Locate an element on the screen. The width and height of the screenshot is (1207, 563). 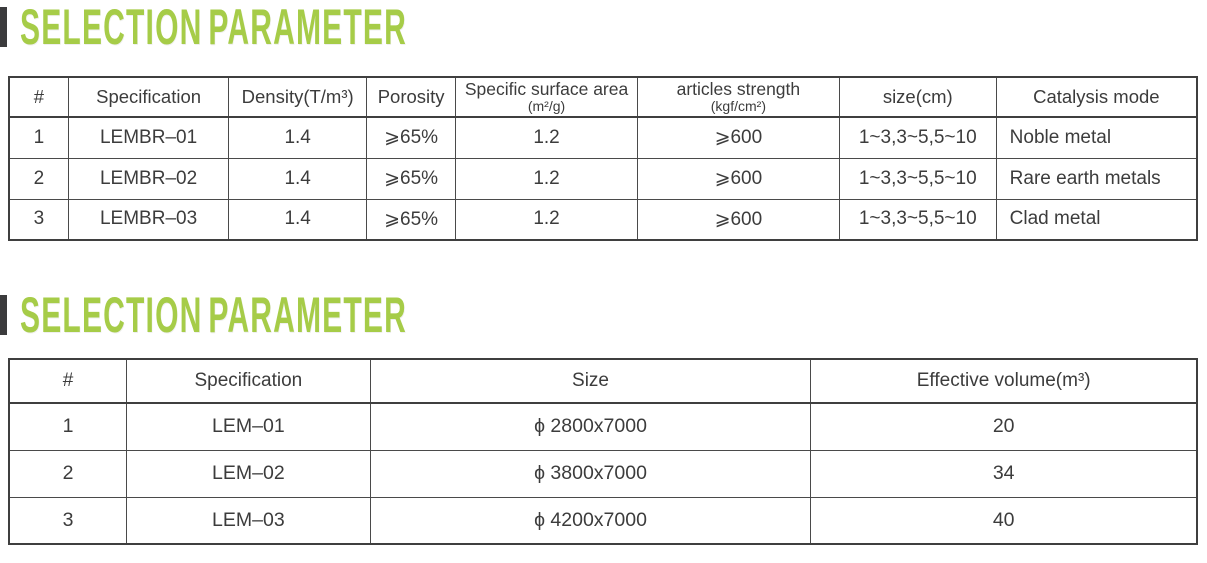
column-header-label: Effective volume(m³) is located at coordinates (1003, 380).